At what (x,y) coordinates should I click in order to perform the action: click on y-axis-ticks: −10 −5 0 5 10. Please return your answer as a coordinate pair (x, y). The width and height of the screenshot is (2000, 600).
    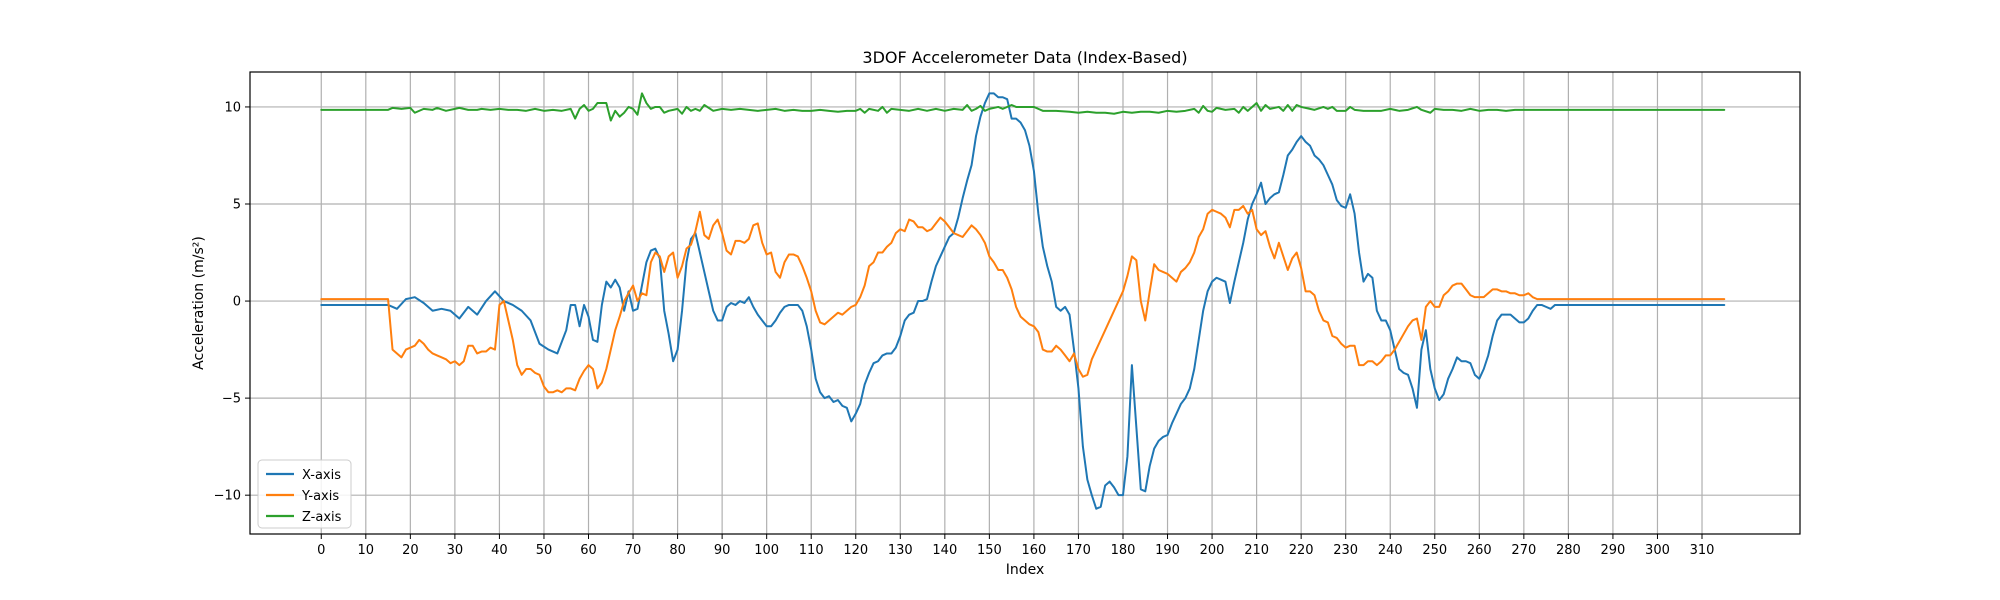
    Looking at the image, I should click on (232, 302).